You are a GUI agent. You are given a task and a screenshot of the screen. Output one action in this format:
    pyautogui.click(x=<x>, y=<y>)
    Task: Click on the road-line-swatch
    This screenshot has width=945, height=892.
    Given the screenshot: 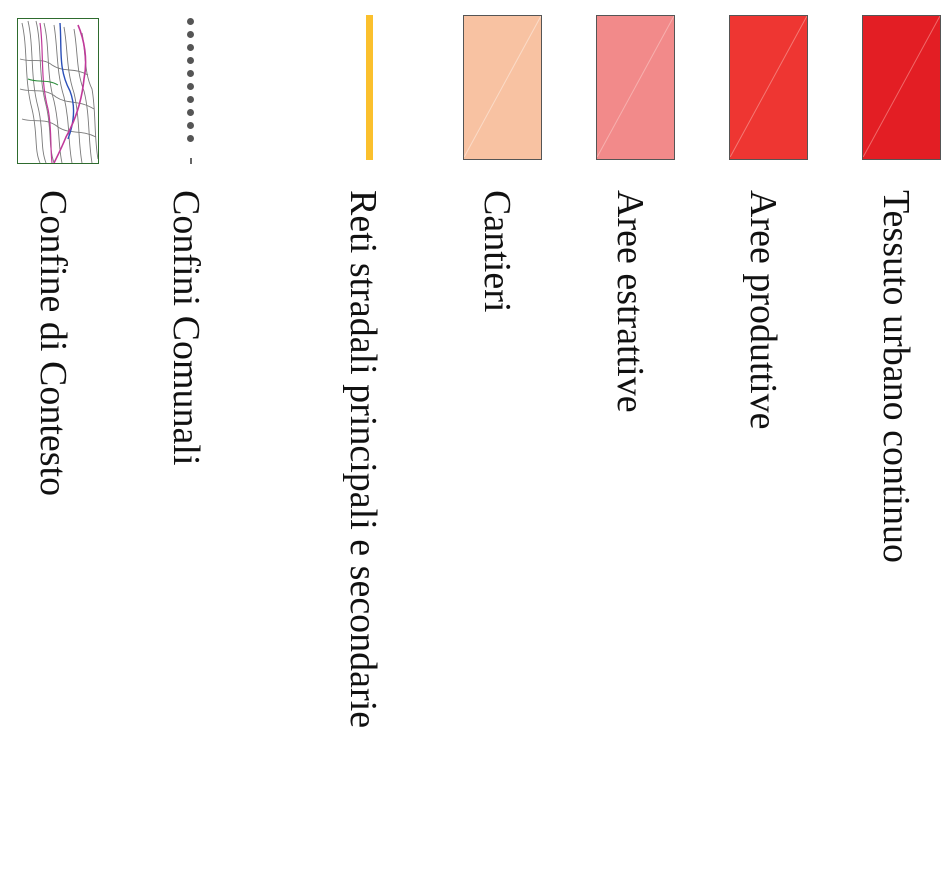 What is the action you would take?
    pyautogui.click(x=369, y=87)
    